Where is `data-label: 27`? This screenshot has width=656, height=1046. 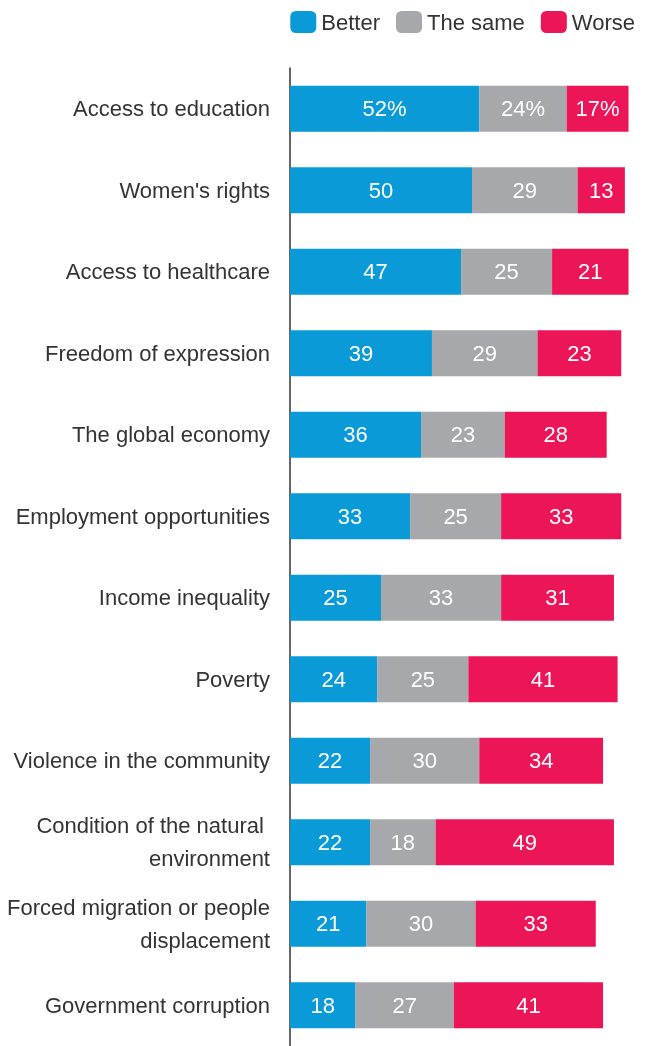
data-label: 27 is located at coordinates (404, 1005).